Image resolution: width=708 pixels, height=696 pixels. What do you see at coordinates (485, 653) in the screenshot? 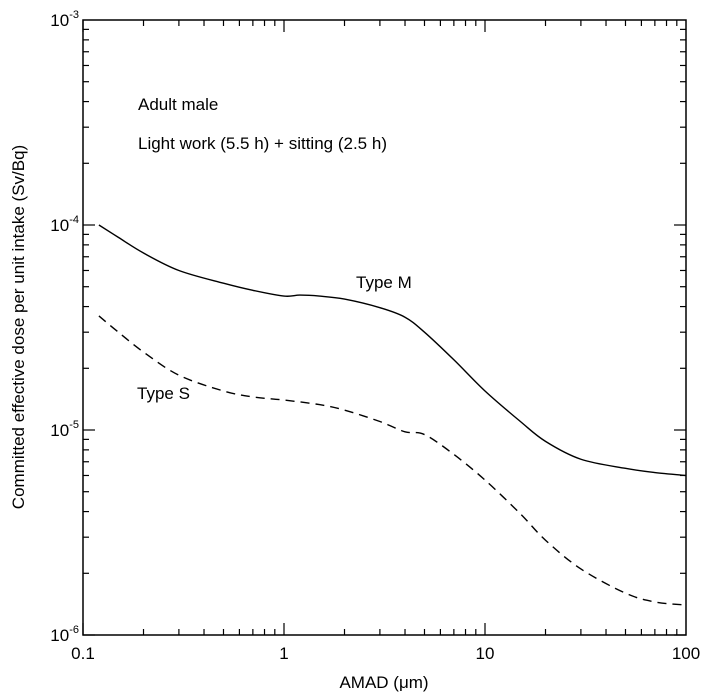
I see `x-tick-label: 10` at bounding box center [485, 653].